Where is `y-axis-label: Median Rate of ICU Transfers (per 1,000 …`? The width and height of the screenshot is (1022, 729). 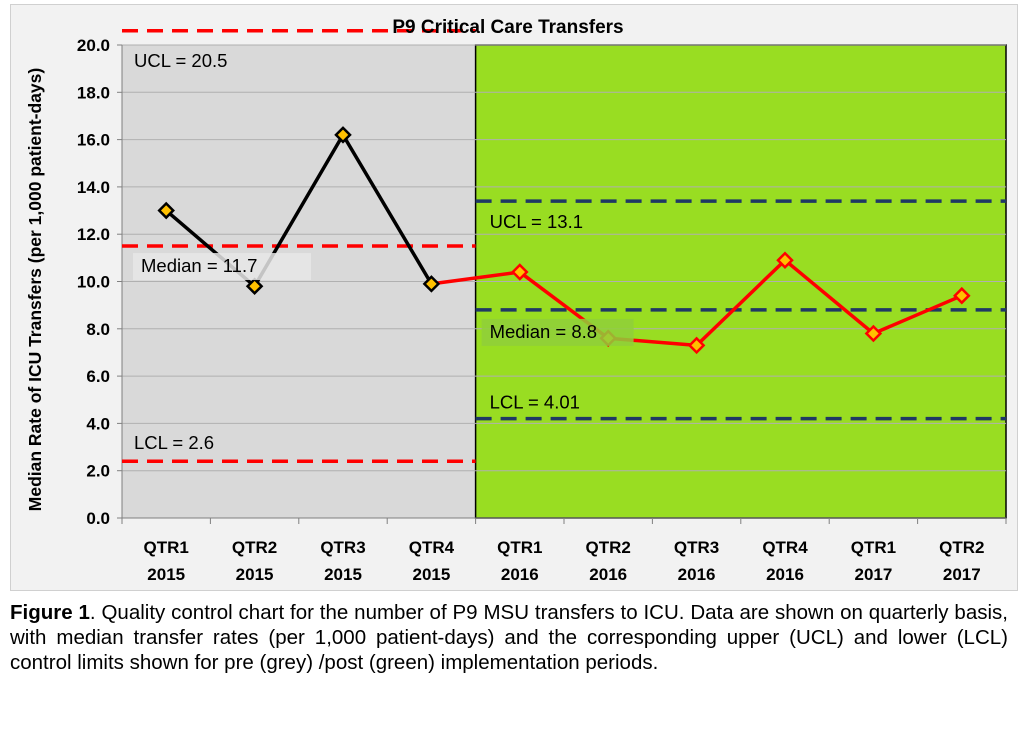 y-axis-label: Median Rate of ICU Transfers (per 1,000 … is located at coordinates (35, 289).